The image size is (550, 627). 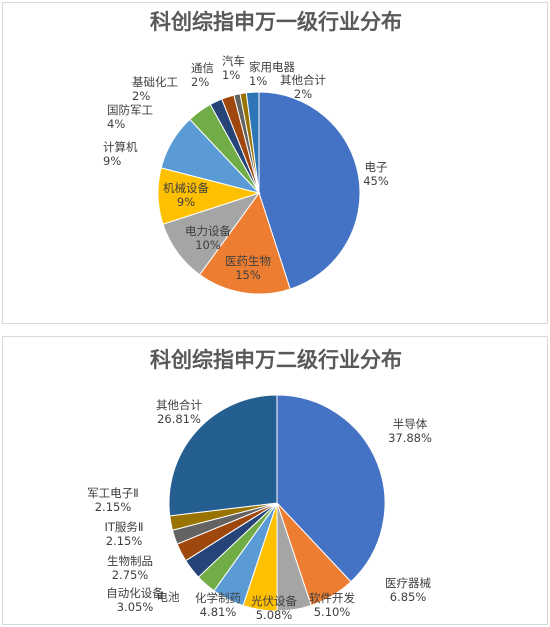 I want to click on slice-label: 生物制品 2.75%, so click(x=130, y=568).